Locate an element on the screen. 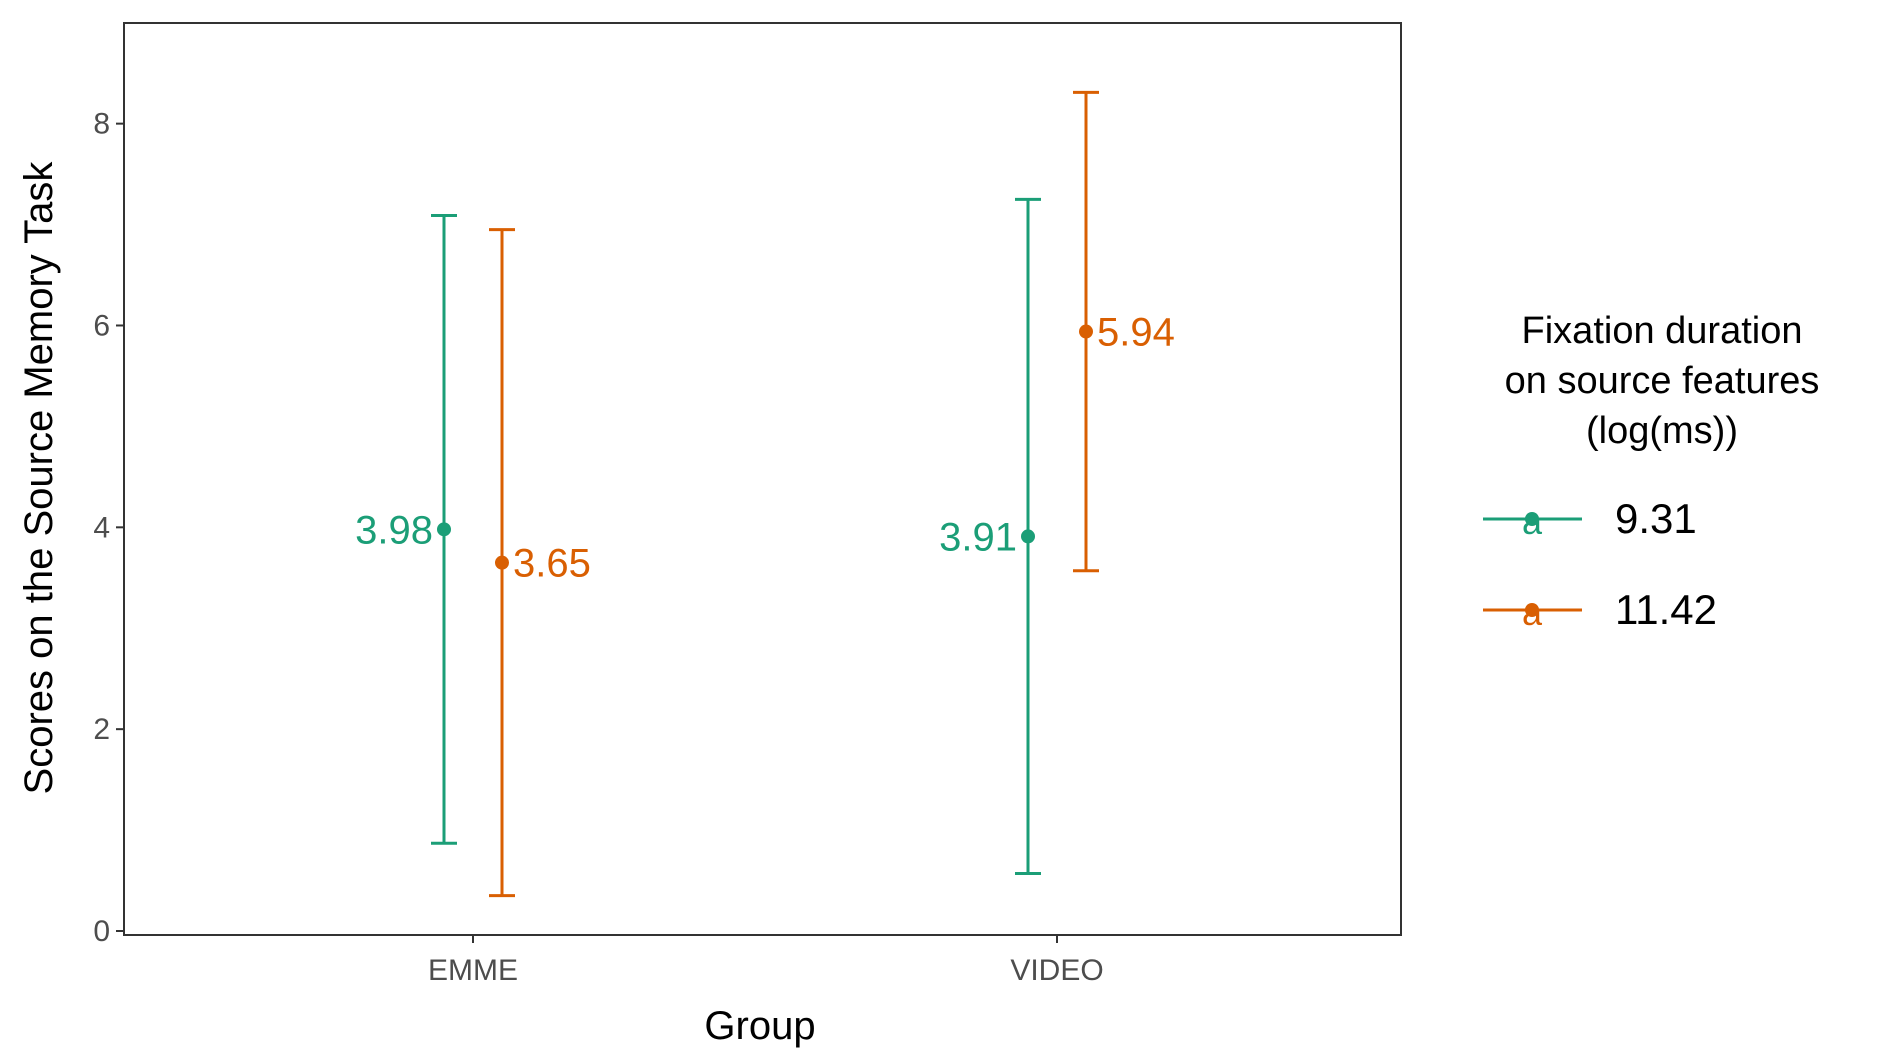  data-label: 3.91 is located at coordinates (978, 537).